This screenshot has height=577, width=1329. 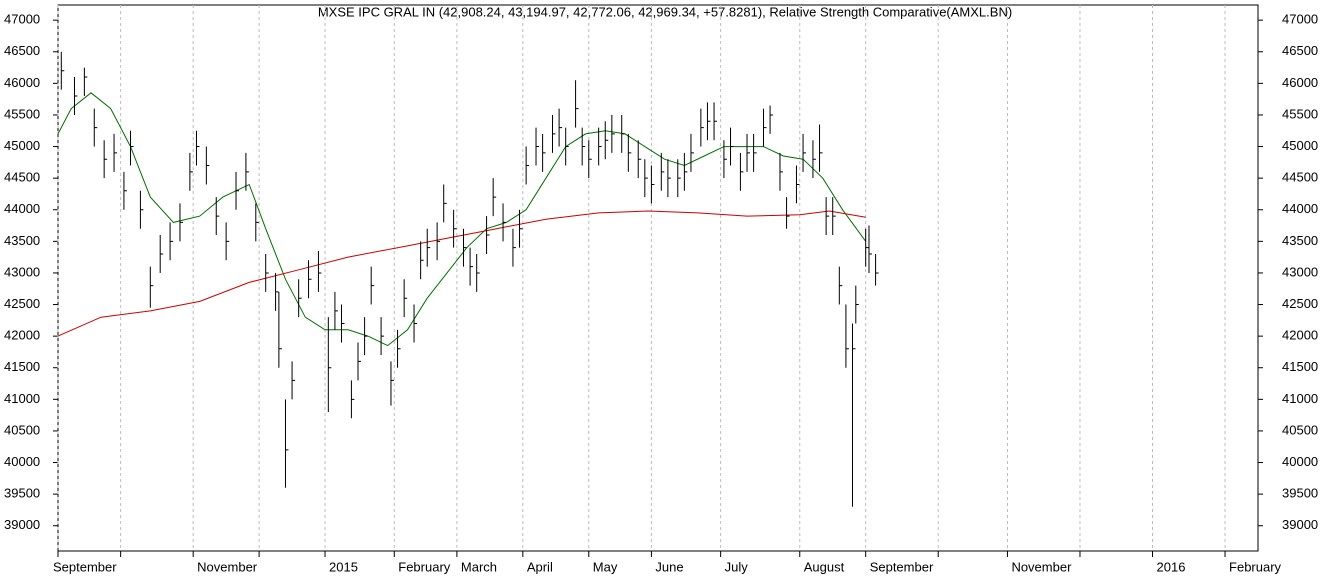 What do you see at coordinates (1300, 429) in the screenshot?
I see `y2-tick-label: 40500` at bounding box center [1300, 429].